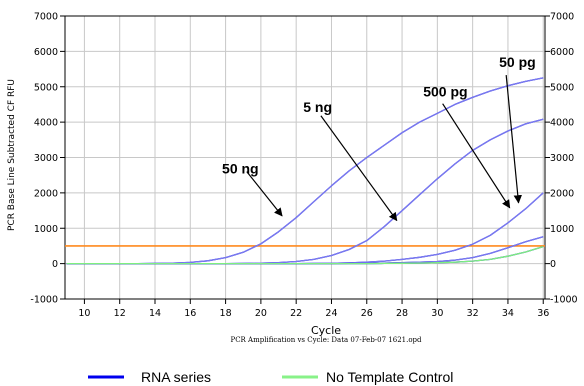 Image resolution: width=584 pixels, height=386 pixels. Describe the element at coordinates (44, 300) in the screenshot. I see `y-tick-label-left--1000: -1000` at that location.